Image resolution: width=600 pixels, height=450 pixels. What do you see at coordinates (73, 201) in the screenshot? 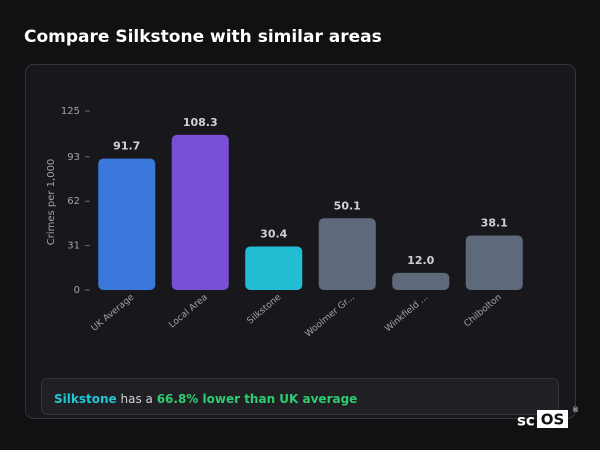
I see `y-tick-label: 62` at bounding box center [73, 201].